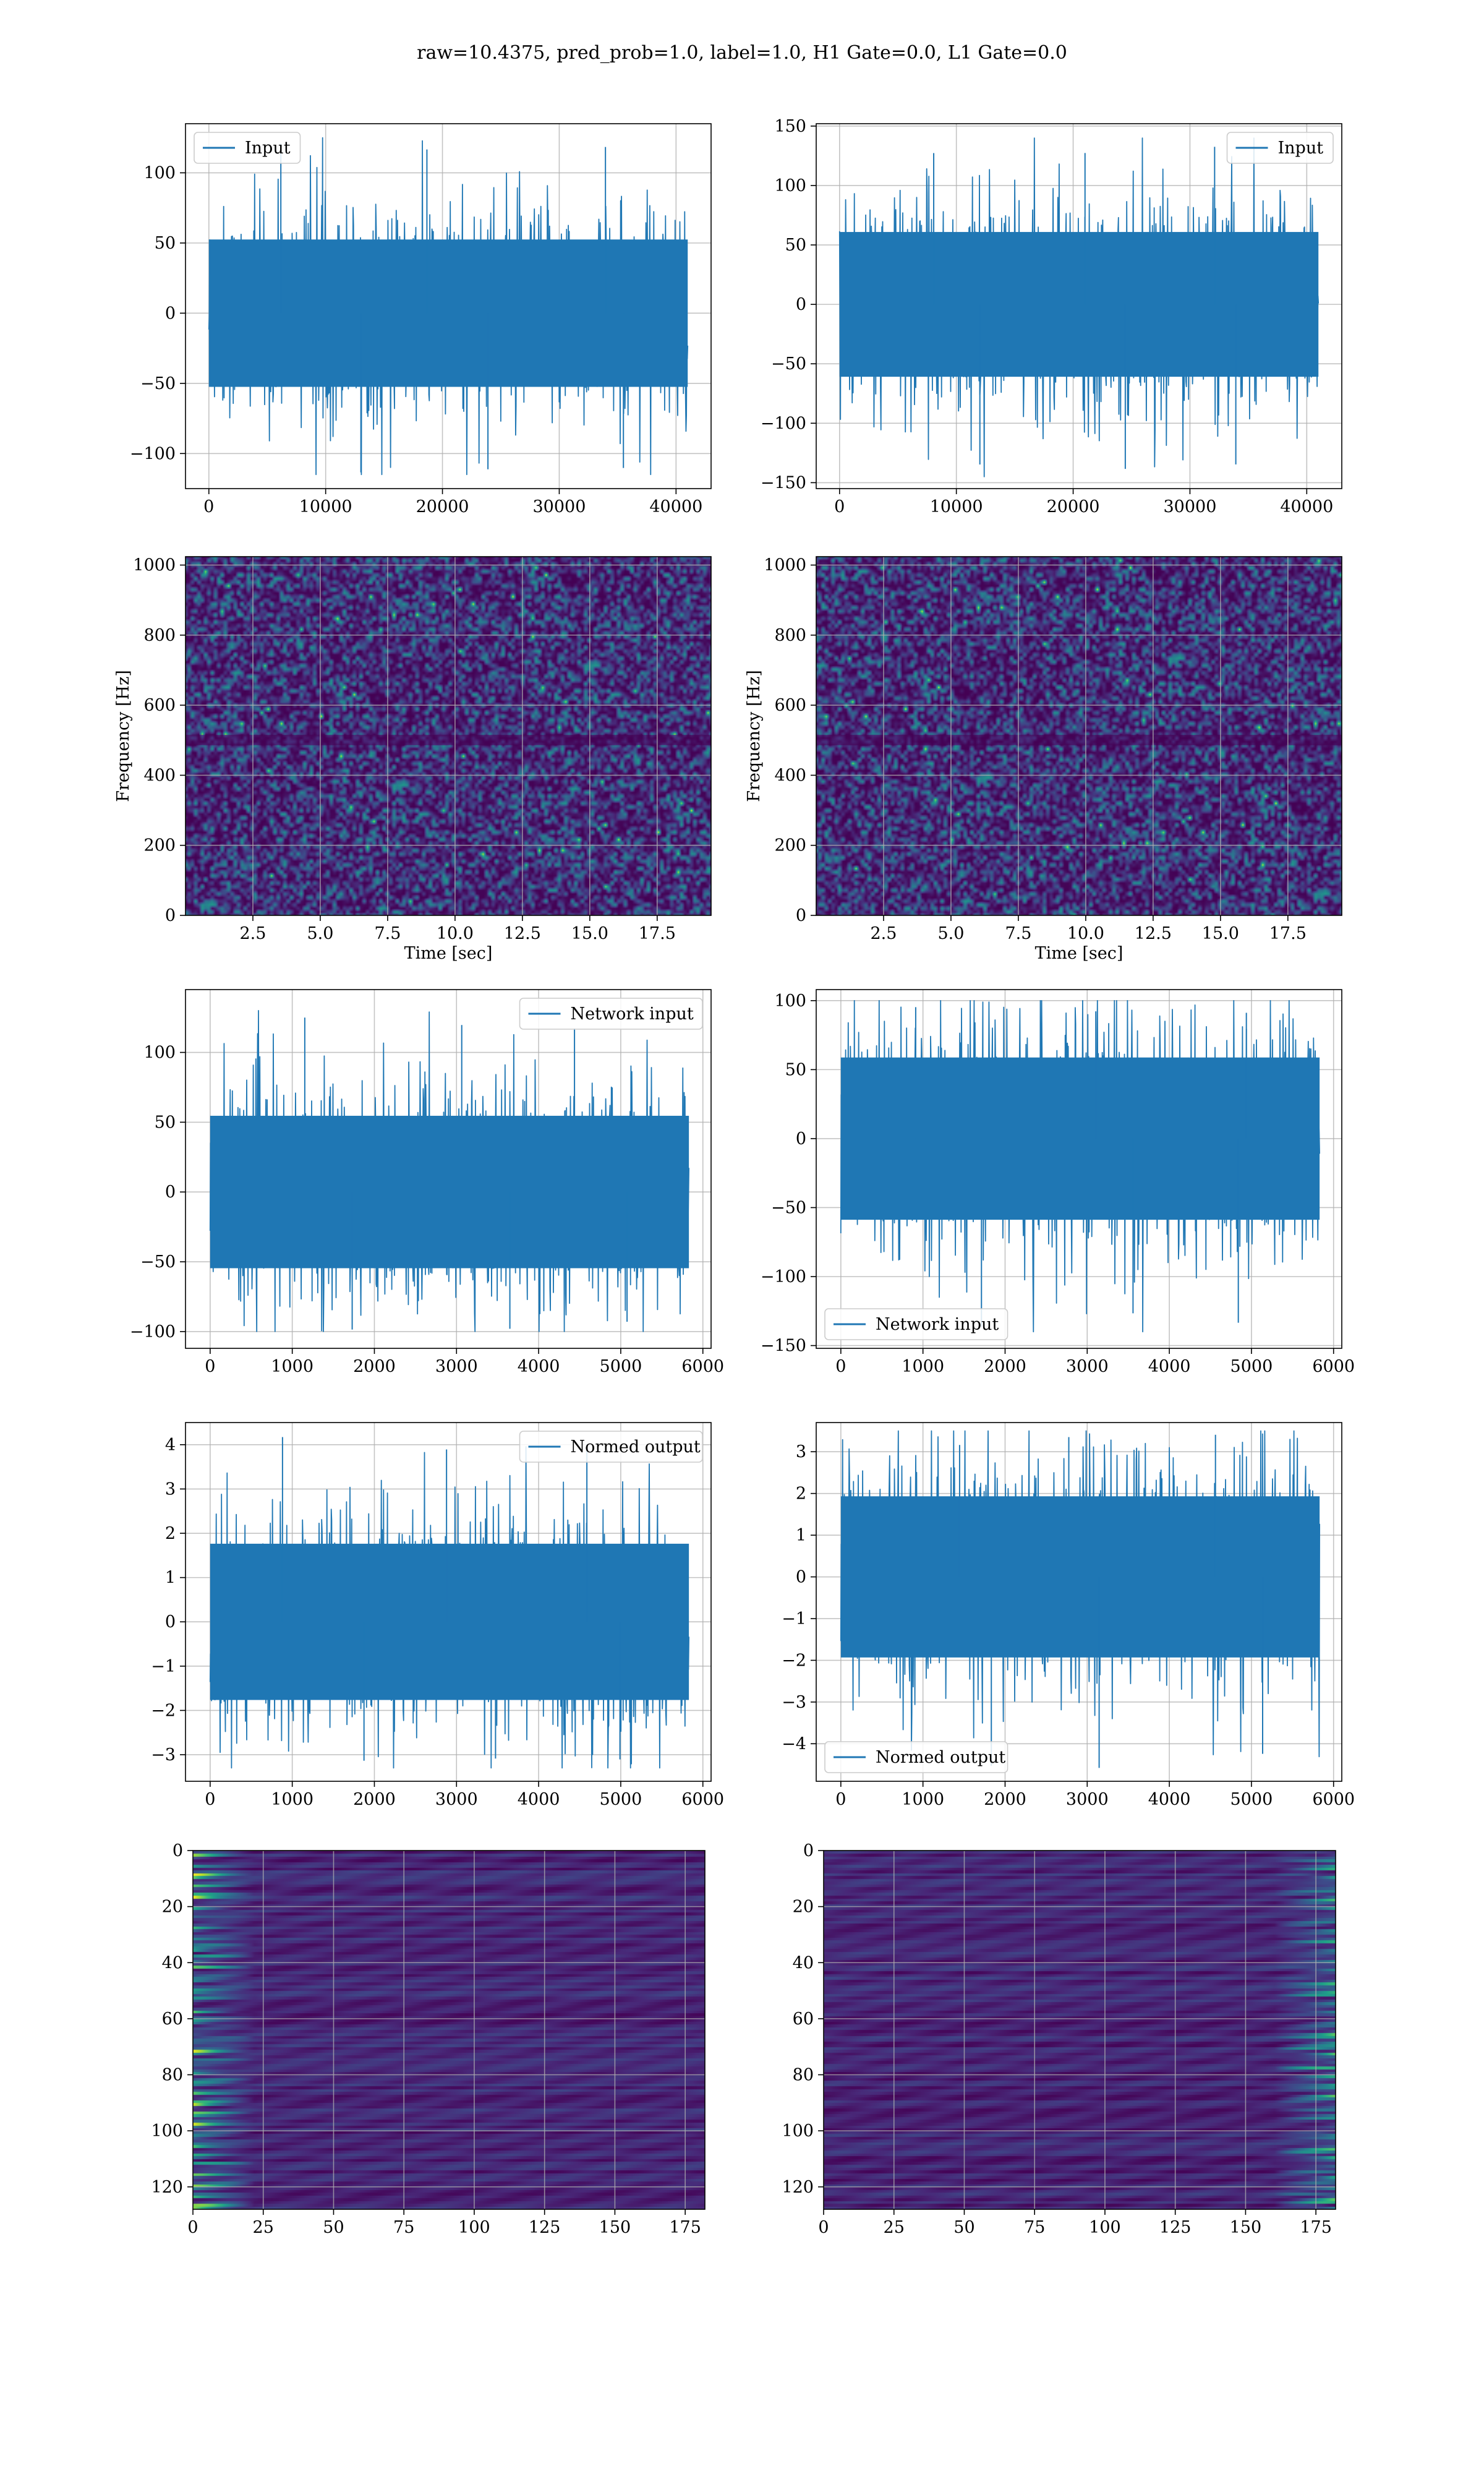  What do you see at coordinates (801, 1494) in the screenshot?
I see `y-tick-label: 2` at bounding box center [801, 1494].